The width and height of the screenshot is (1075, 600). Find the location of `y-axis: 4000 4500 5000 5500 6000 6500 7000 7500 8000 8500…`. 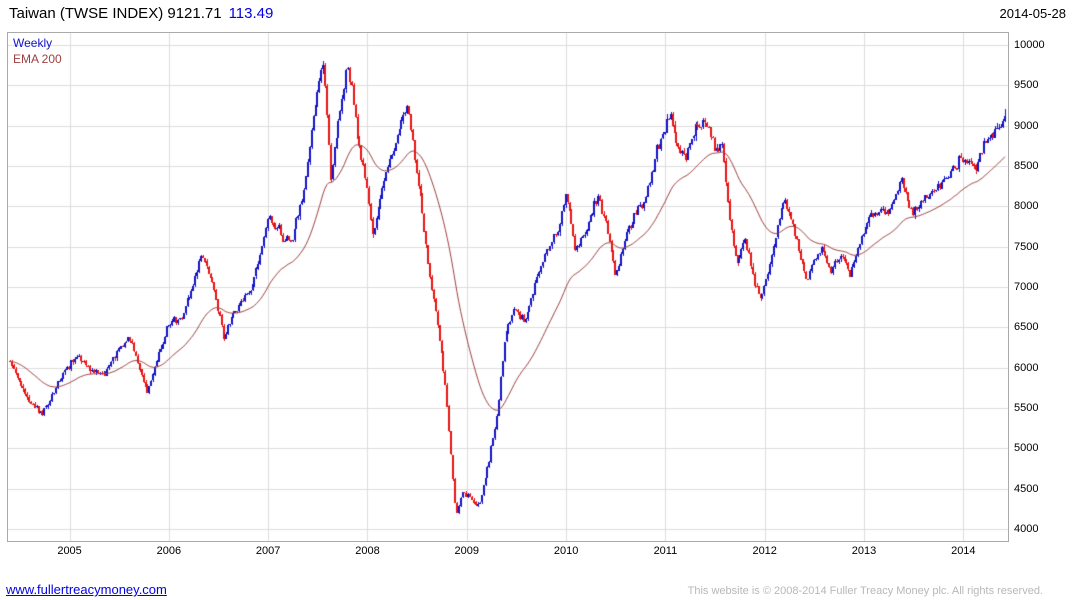

y-axis: 4000 4500 5000 5500 6000 6500 7000 7500 8000 8500… is located at coordinates (1042, 288).